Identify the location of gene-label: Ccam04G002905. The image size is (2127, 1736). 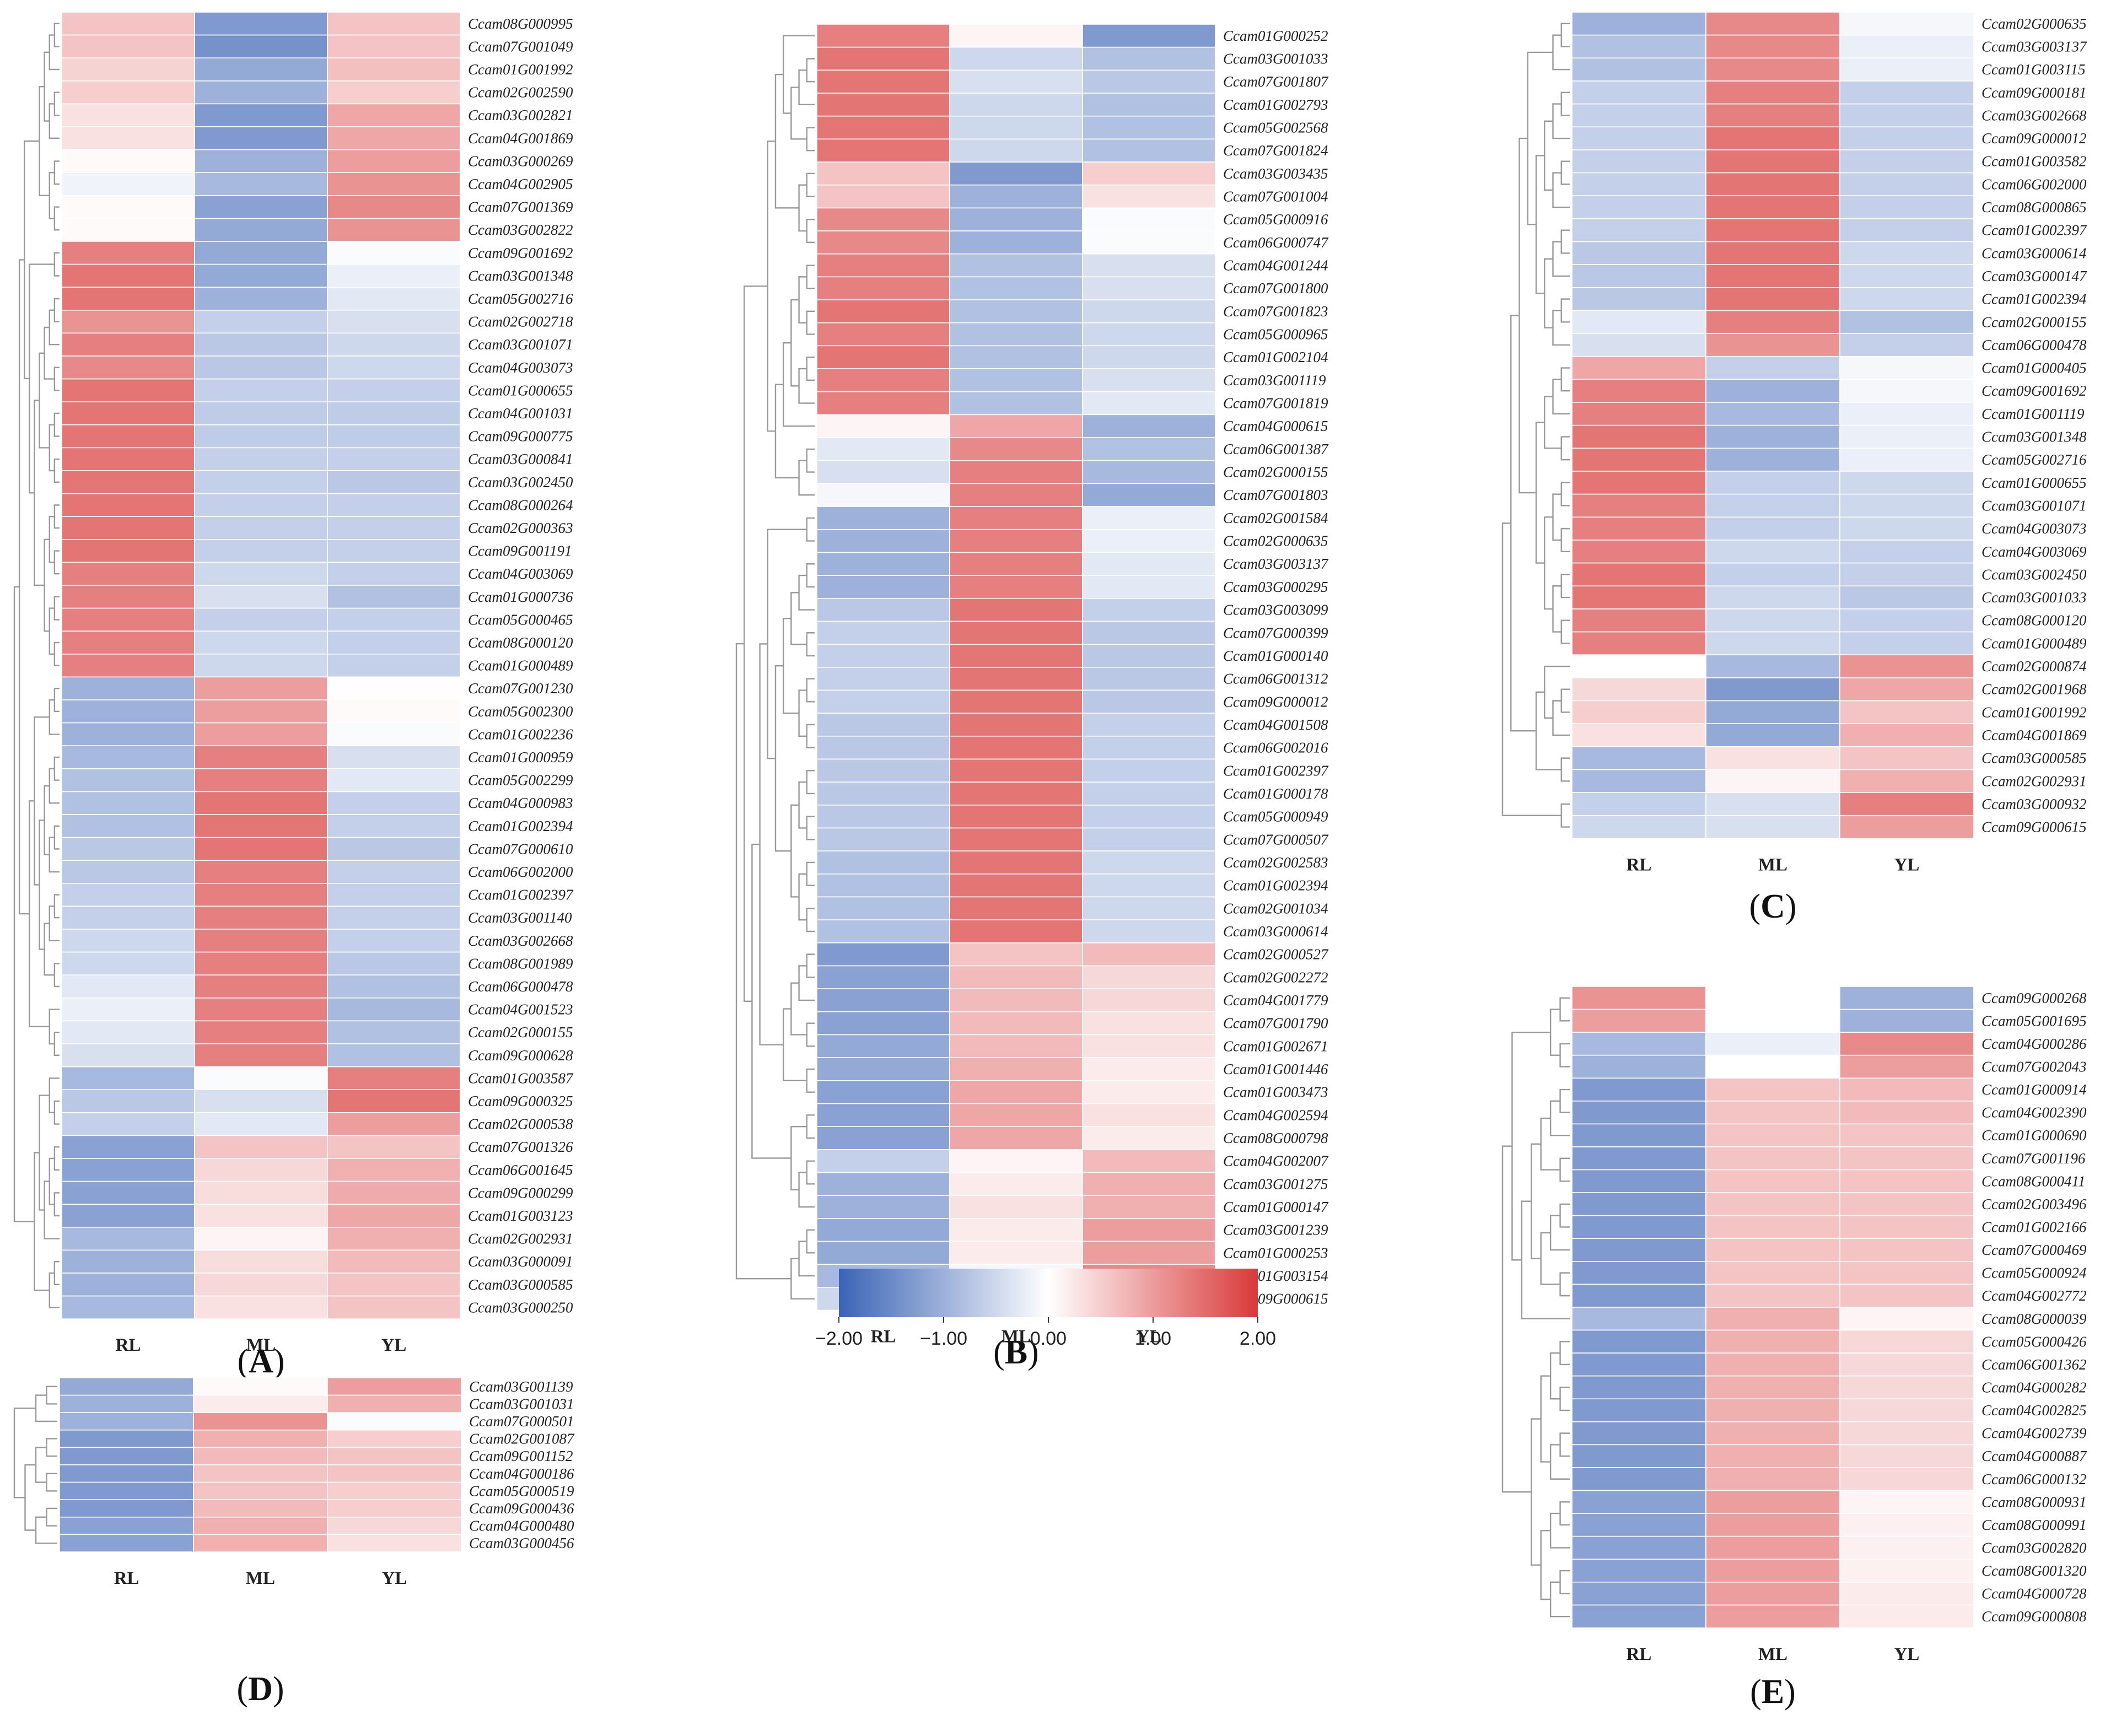
(520, 184).